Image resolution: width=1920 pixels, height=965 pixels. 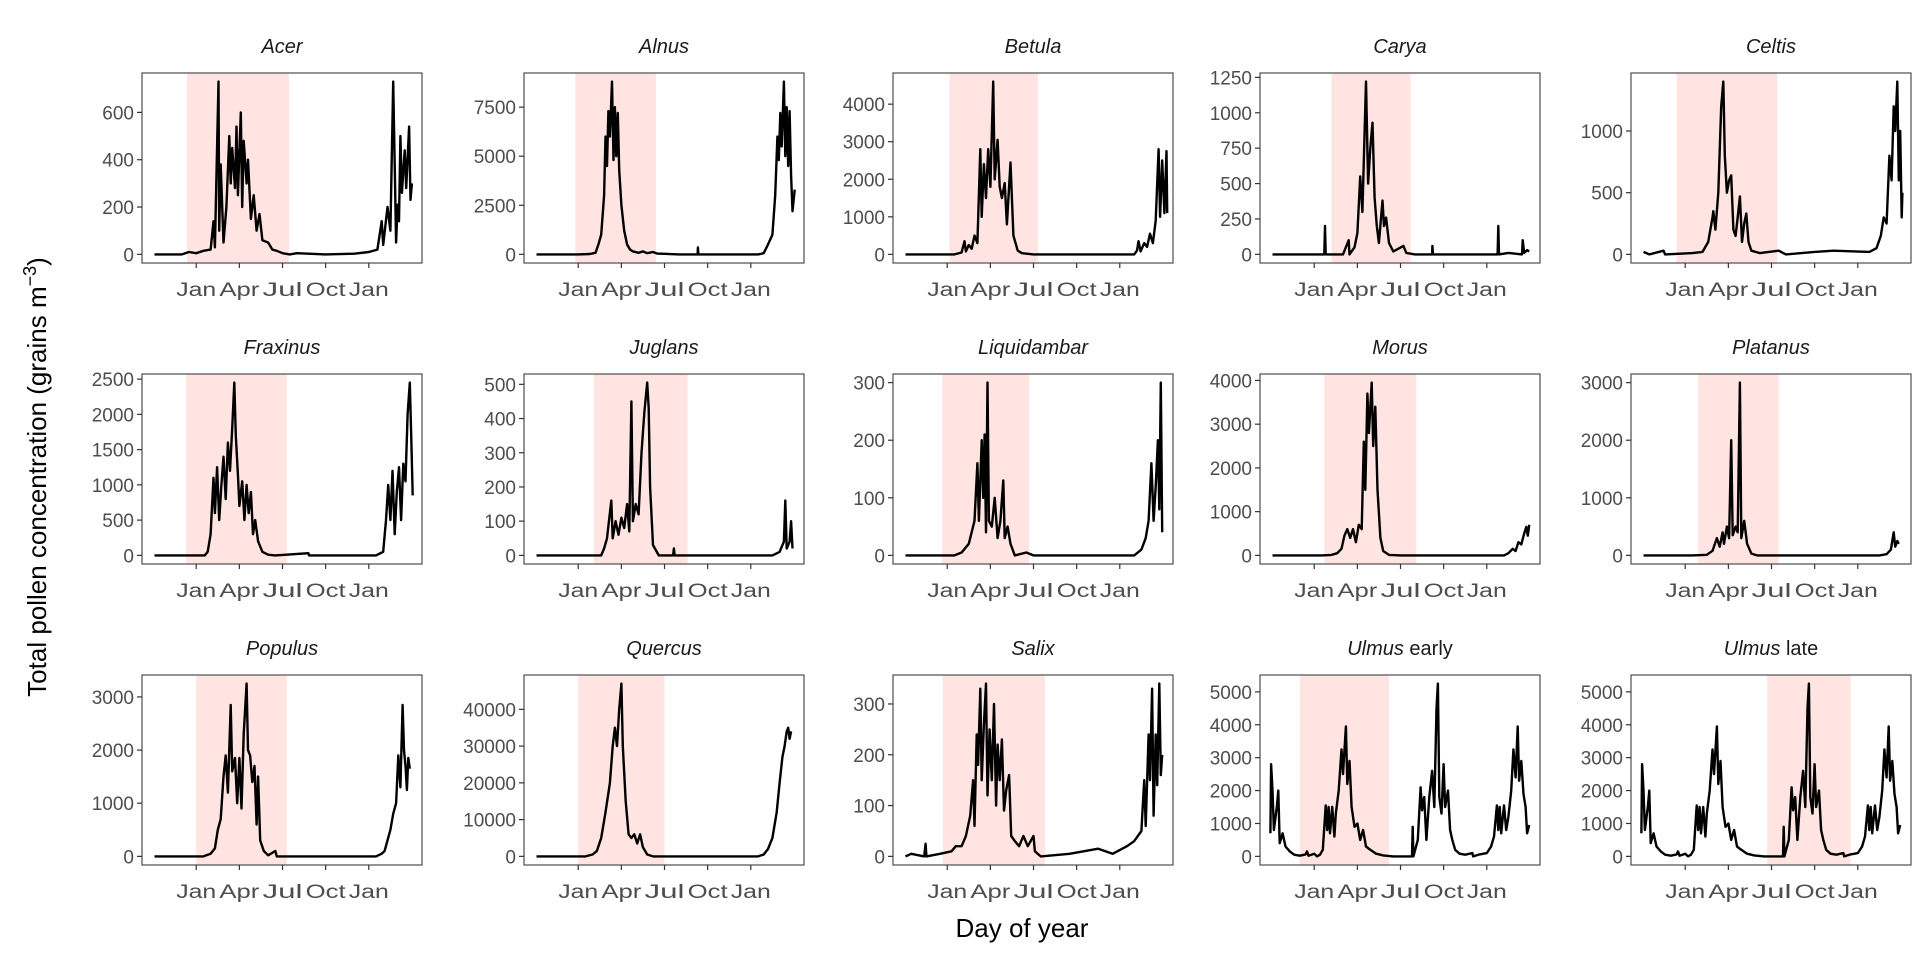 What do you see at coordinates (36, 477) in the screenshot?
I see `y-axis-title: Total pollen concentration (grains m−3)` at bounding box center [36, 477].